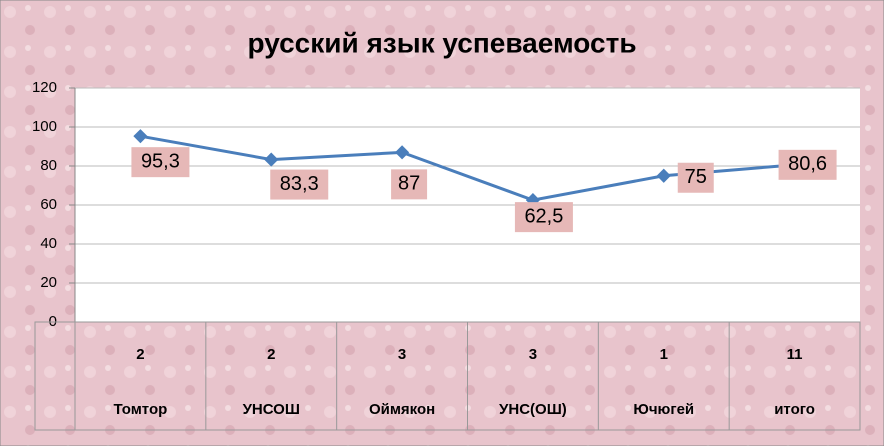  What do you see at coordinates (663, 409) in the screenshot?
I see `x-tick-label: Ючюгей` at bounding box center [663, 409].